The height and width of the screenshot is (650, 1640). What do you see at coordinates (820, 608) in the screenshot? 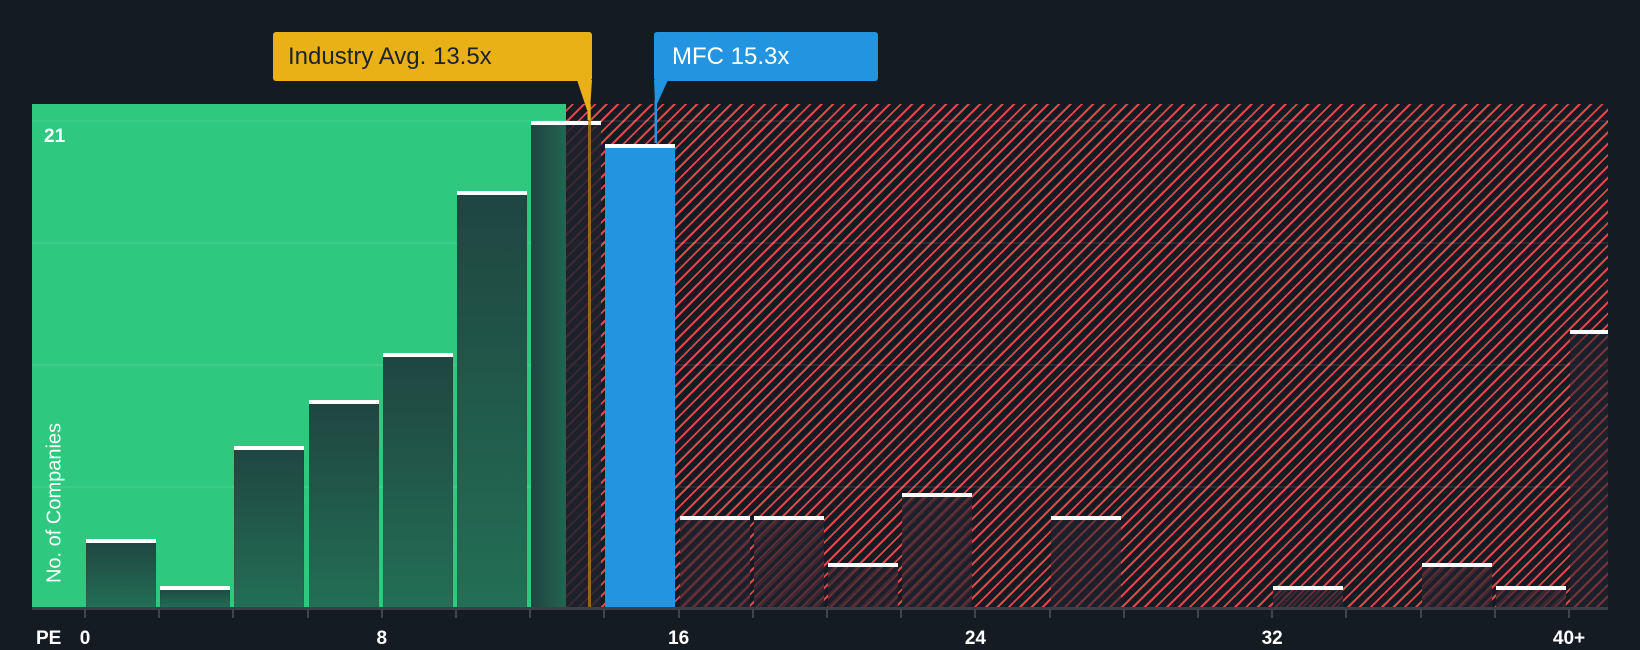
I see `x-axis-line` at bounding box center [820, 608].